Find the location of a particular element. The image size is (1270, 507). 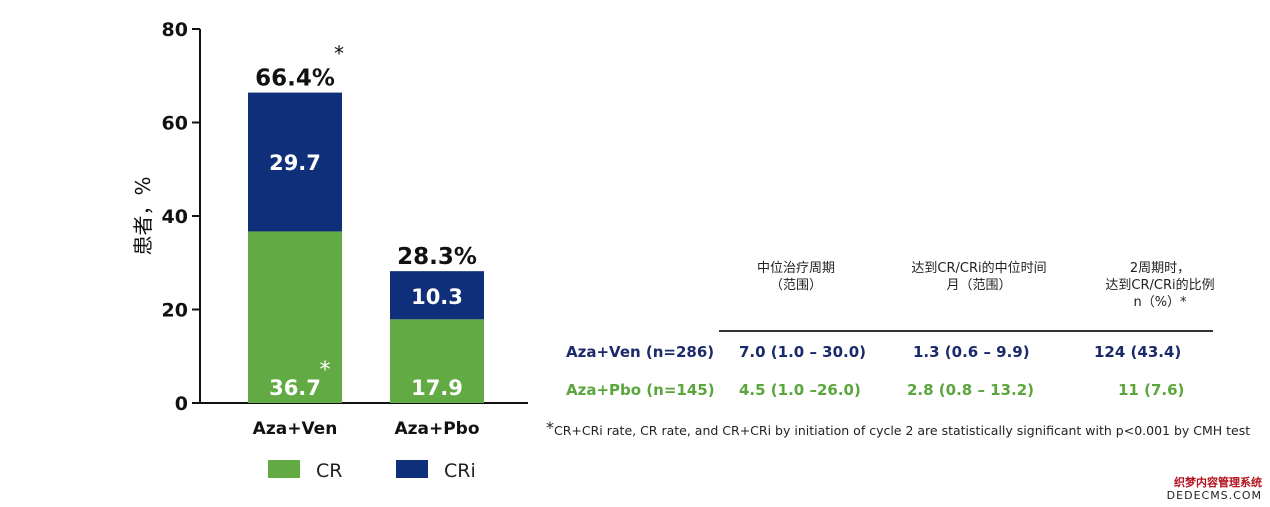

y-axis-label: 患者，% is located at coordinates (143, 215).